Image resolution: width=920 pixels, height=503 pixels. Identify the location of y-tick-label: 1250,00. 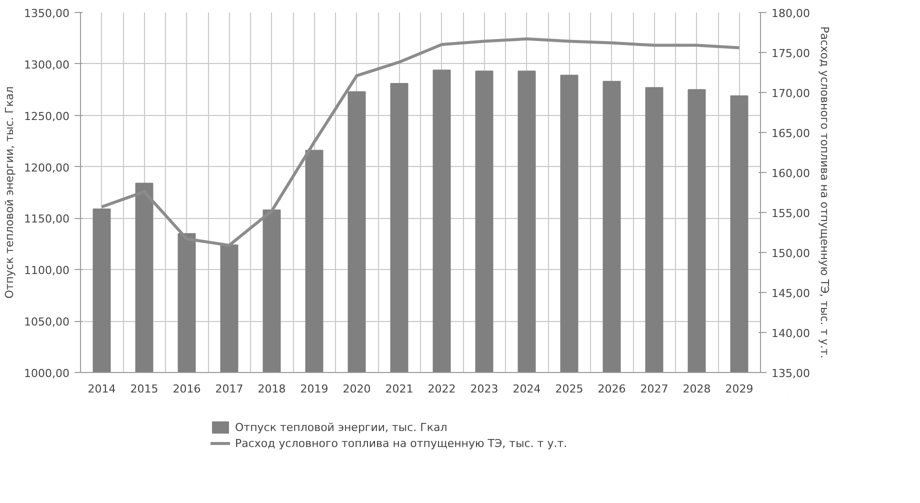
(47, 116).